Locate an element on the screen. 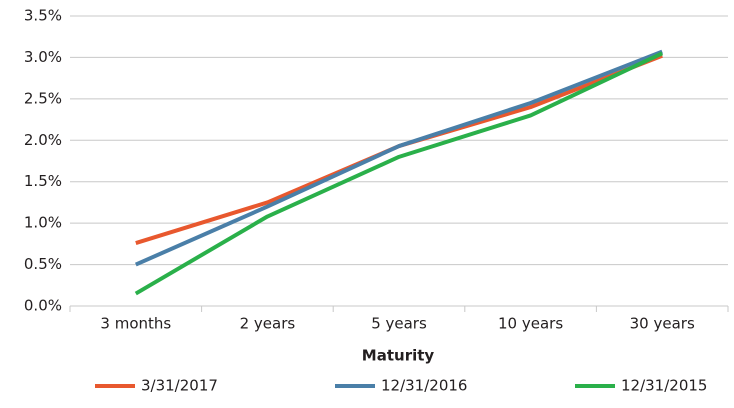  x-tick-label: 3 months is located at coordinates (135, 324).